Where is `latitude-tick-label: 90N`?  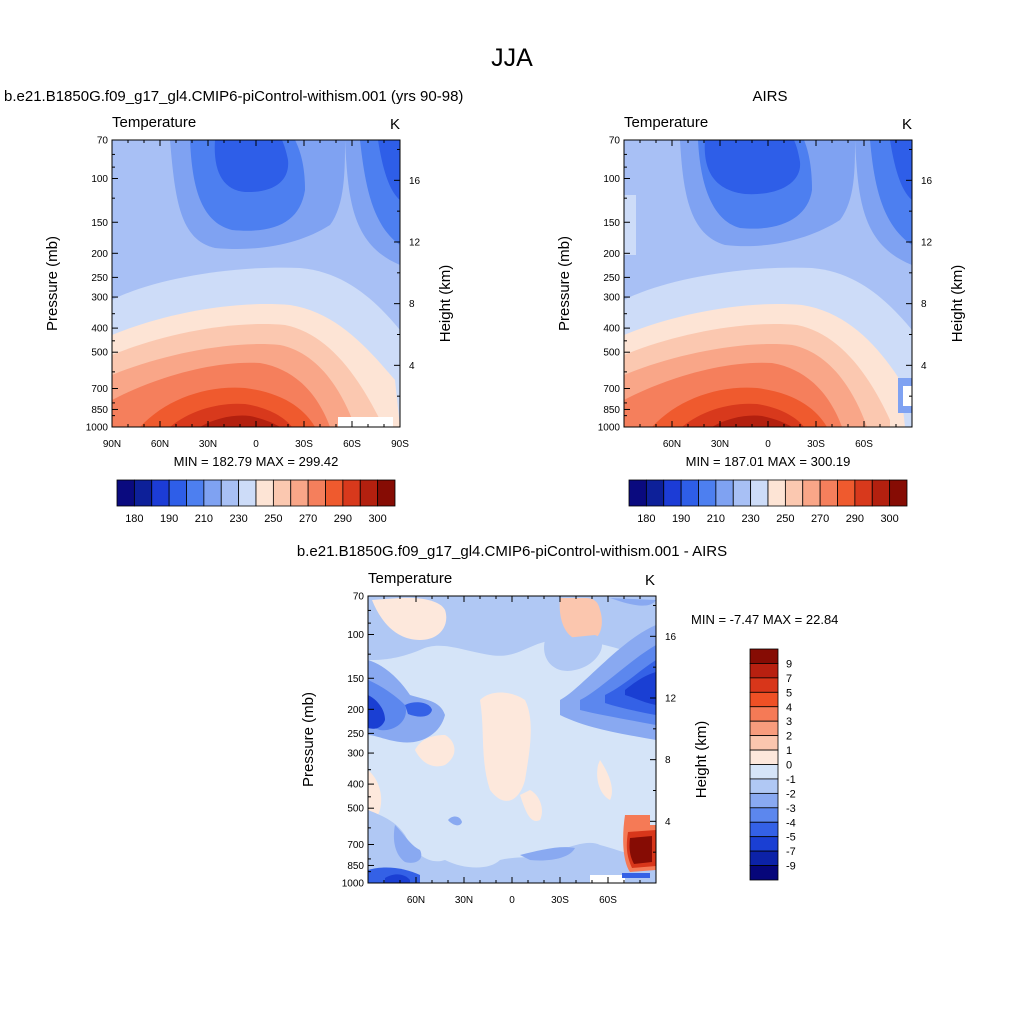
latitude-tick-label: 90N is located at coordinates (112, 444).